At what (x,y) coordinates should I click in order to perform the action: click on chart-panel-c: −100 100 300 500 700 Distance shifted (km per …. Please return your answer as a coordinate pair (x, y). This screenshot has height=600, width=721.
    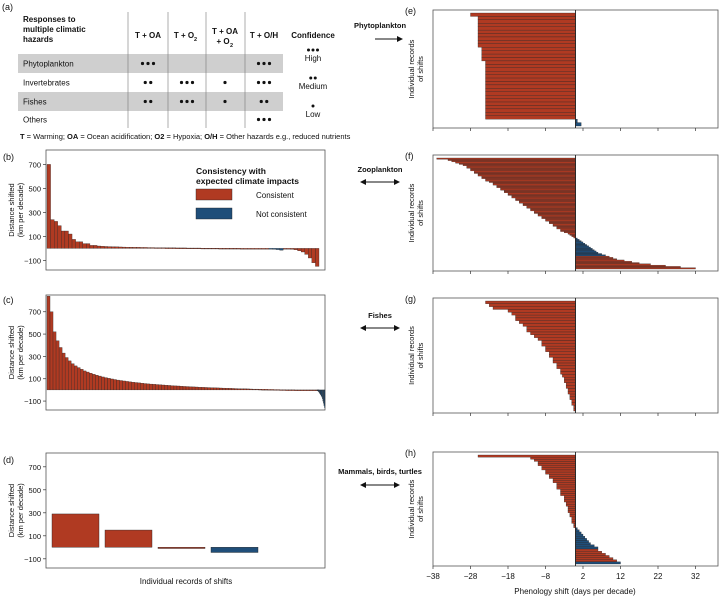
    Looking at the image, I should click on (166, 352).